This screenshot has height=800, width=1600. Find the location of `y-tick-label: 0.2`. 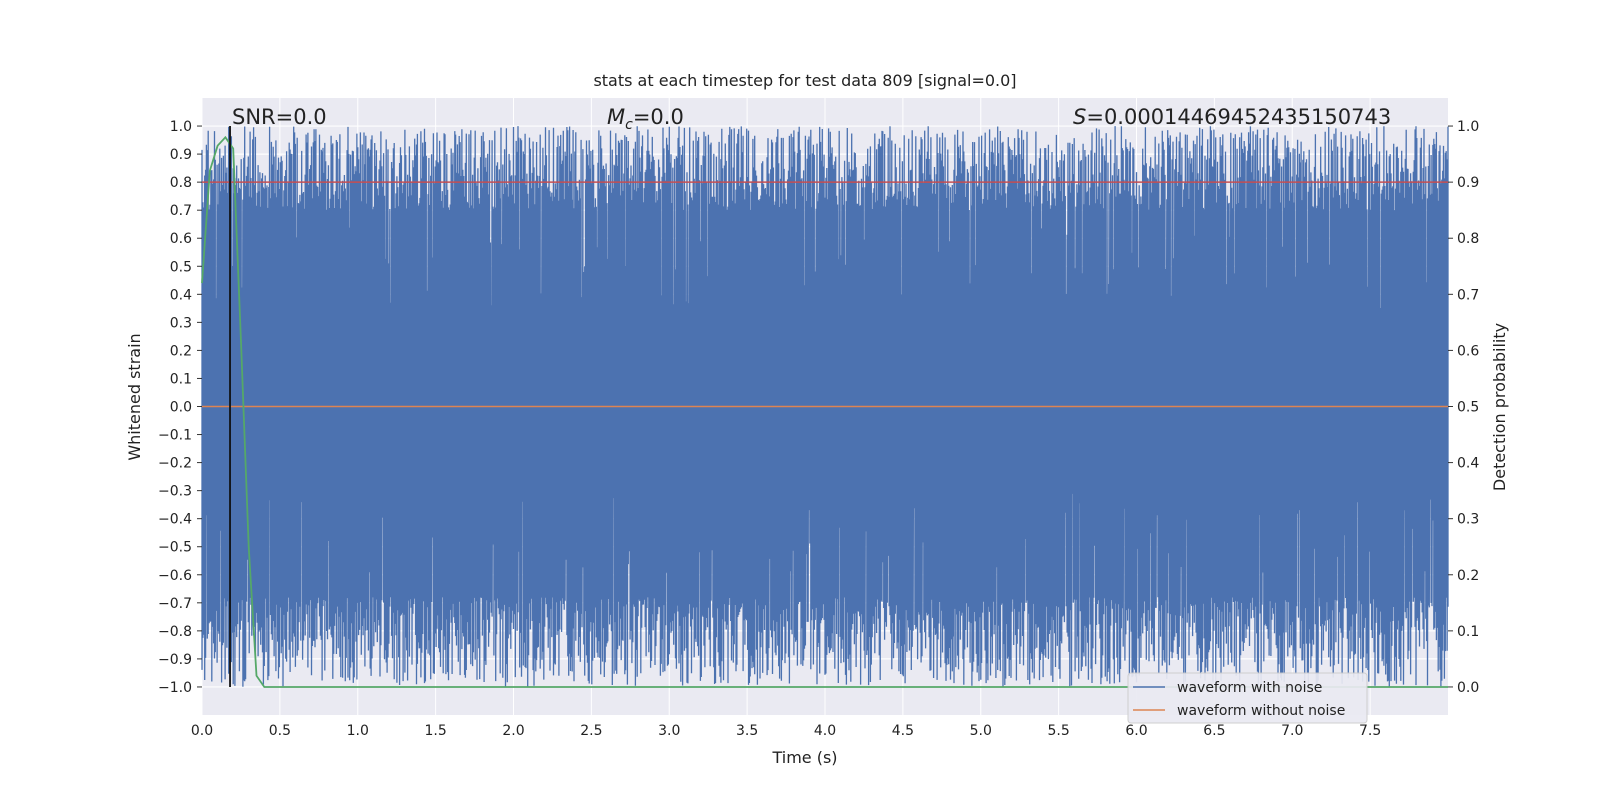

y-tick-label: 0.2 is located at coordinates (181, 351).